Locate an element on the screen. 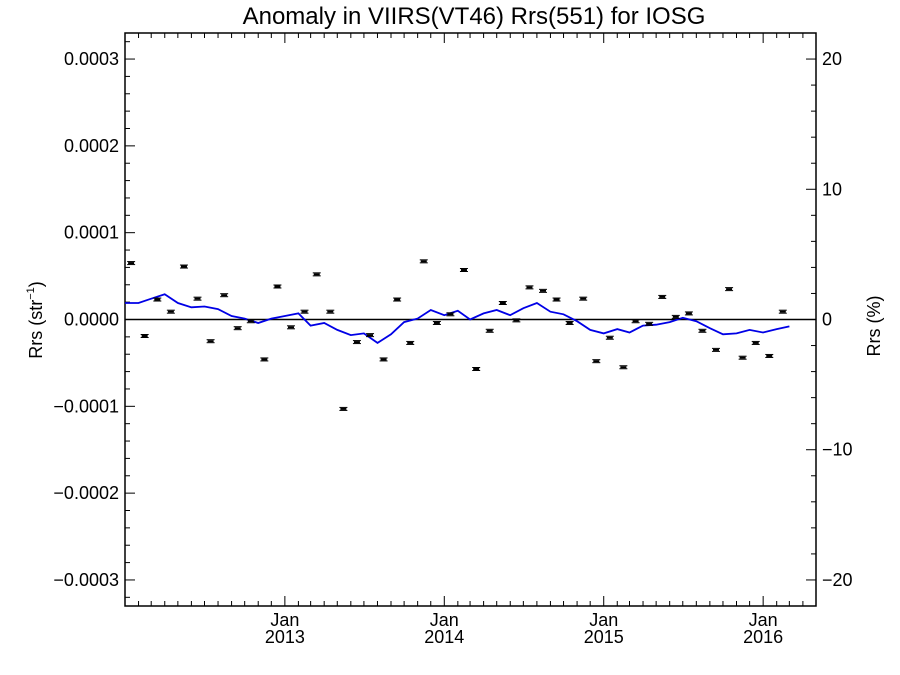 This screenshot has height=675, width=900. left-y-tick-label: −0.0002 is located at coordinates (86, 493).